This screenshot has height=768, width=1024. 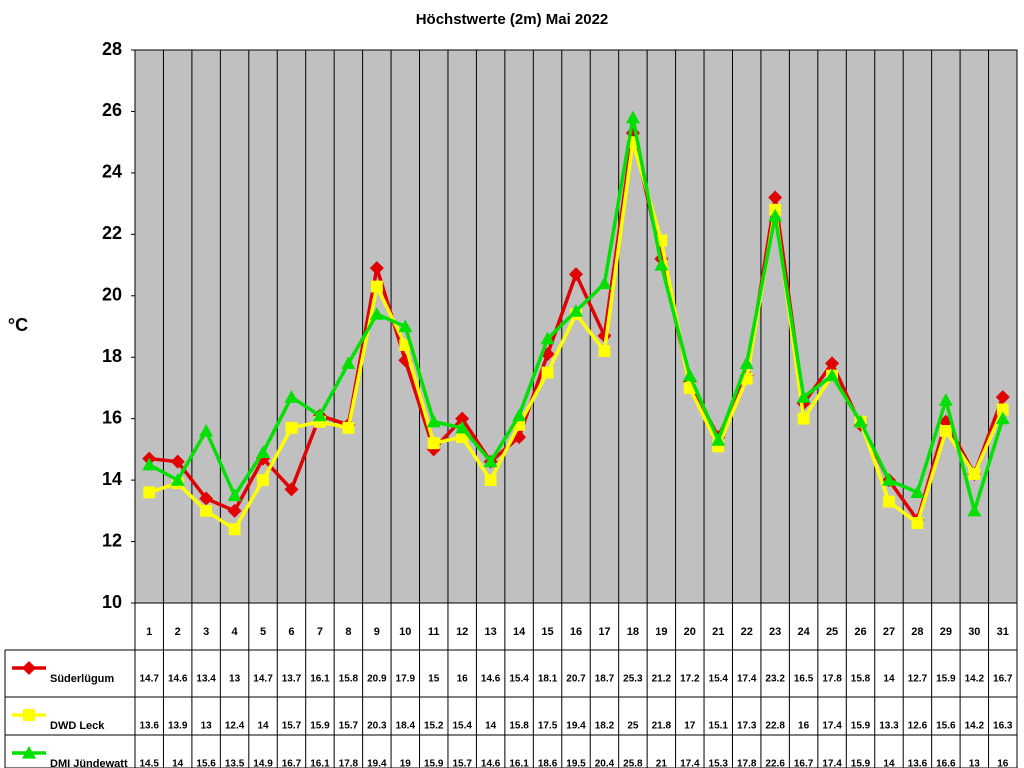 What do you see at coordinates (662, 679) in the screenshot?
I see `table-value: 21.2` at bounding box center [662, 679].